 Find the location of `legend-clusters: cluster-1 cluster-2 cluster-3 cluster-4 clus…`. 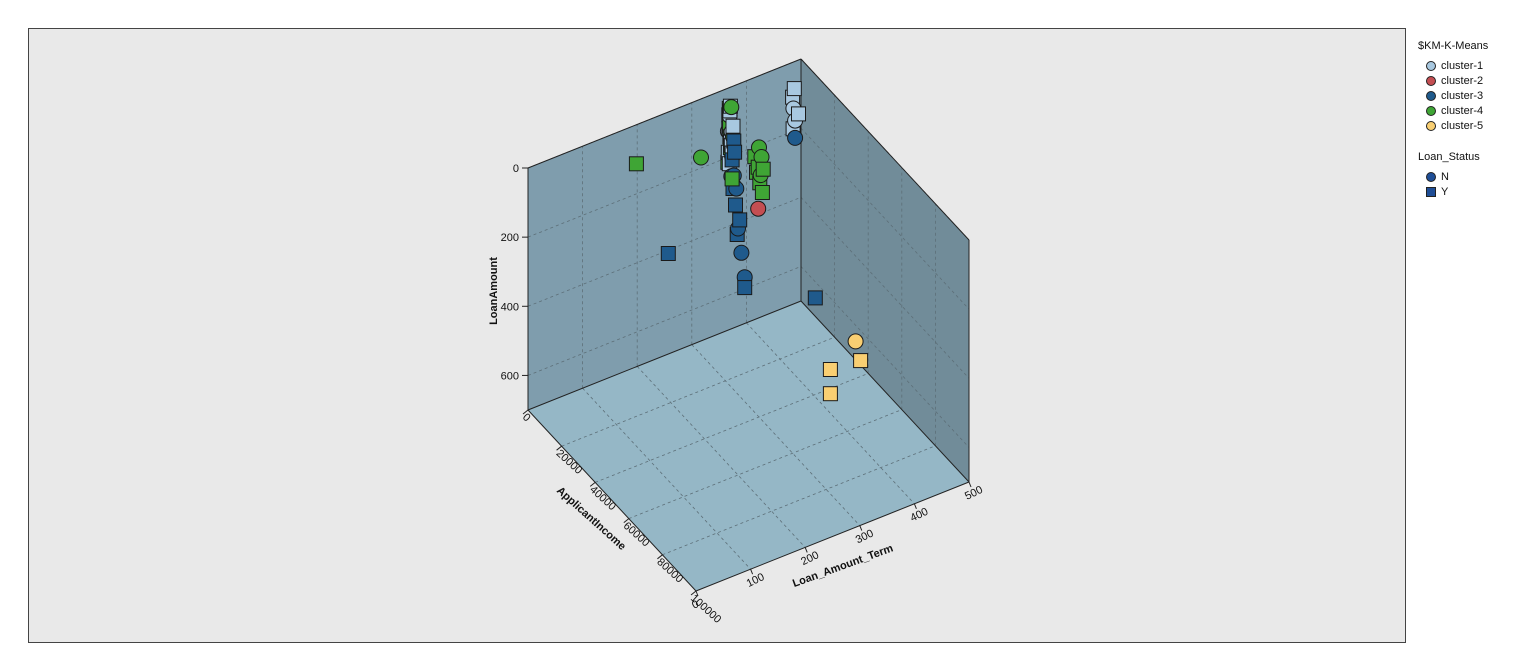

legend-clusters: cluster-1 cluster-2 cluster-3 cluster-4 clus… is located at coordinates (1474, 95).